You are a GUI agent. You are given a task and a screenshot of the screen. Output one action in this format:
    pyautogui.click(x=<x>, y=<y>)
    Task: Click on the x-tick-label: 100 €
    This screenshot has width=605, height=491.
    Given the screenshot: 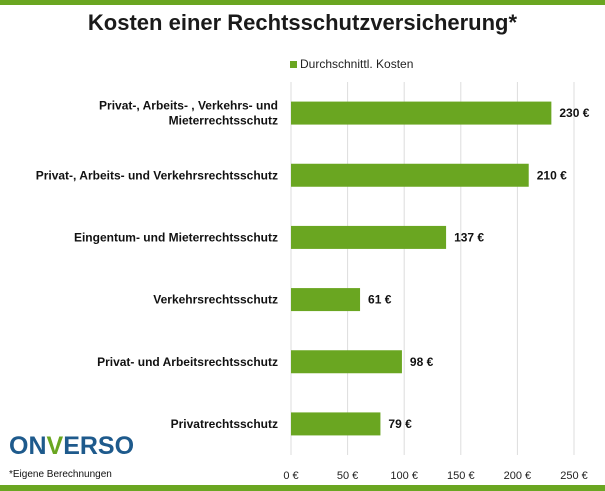 What is the action you would take?
    pyautogui.click(x=404, y=476)
    